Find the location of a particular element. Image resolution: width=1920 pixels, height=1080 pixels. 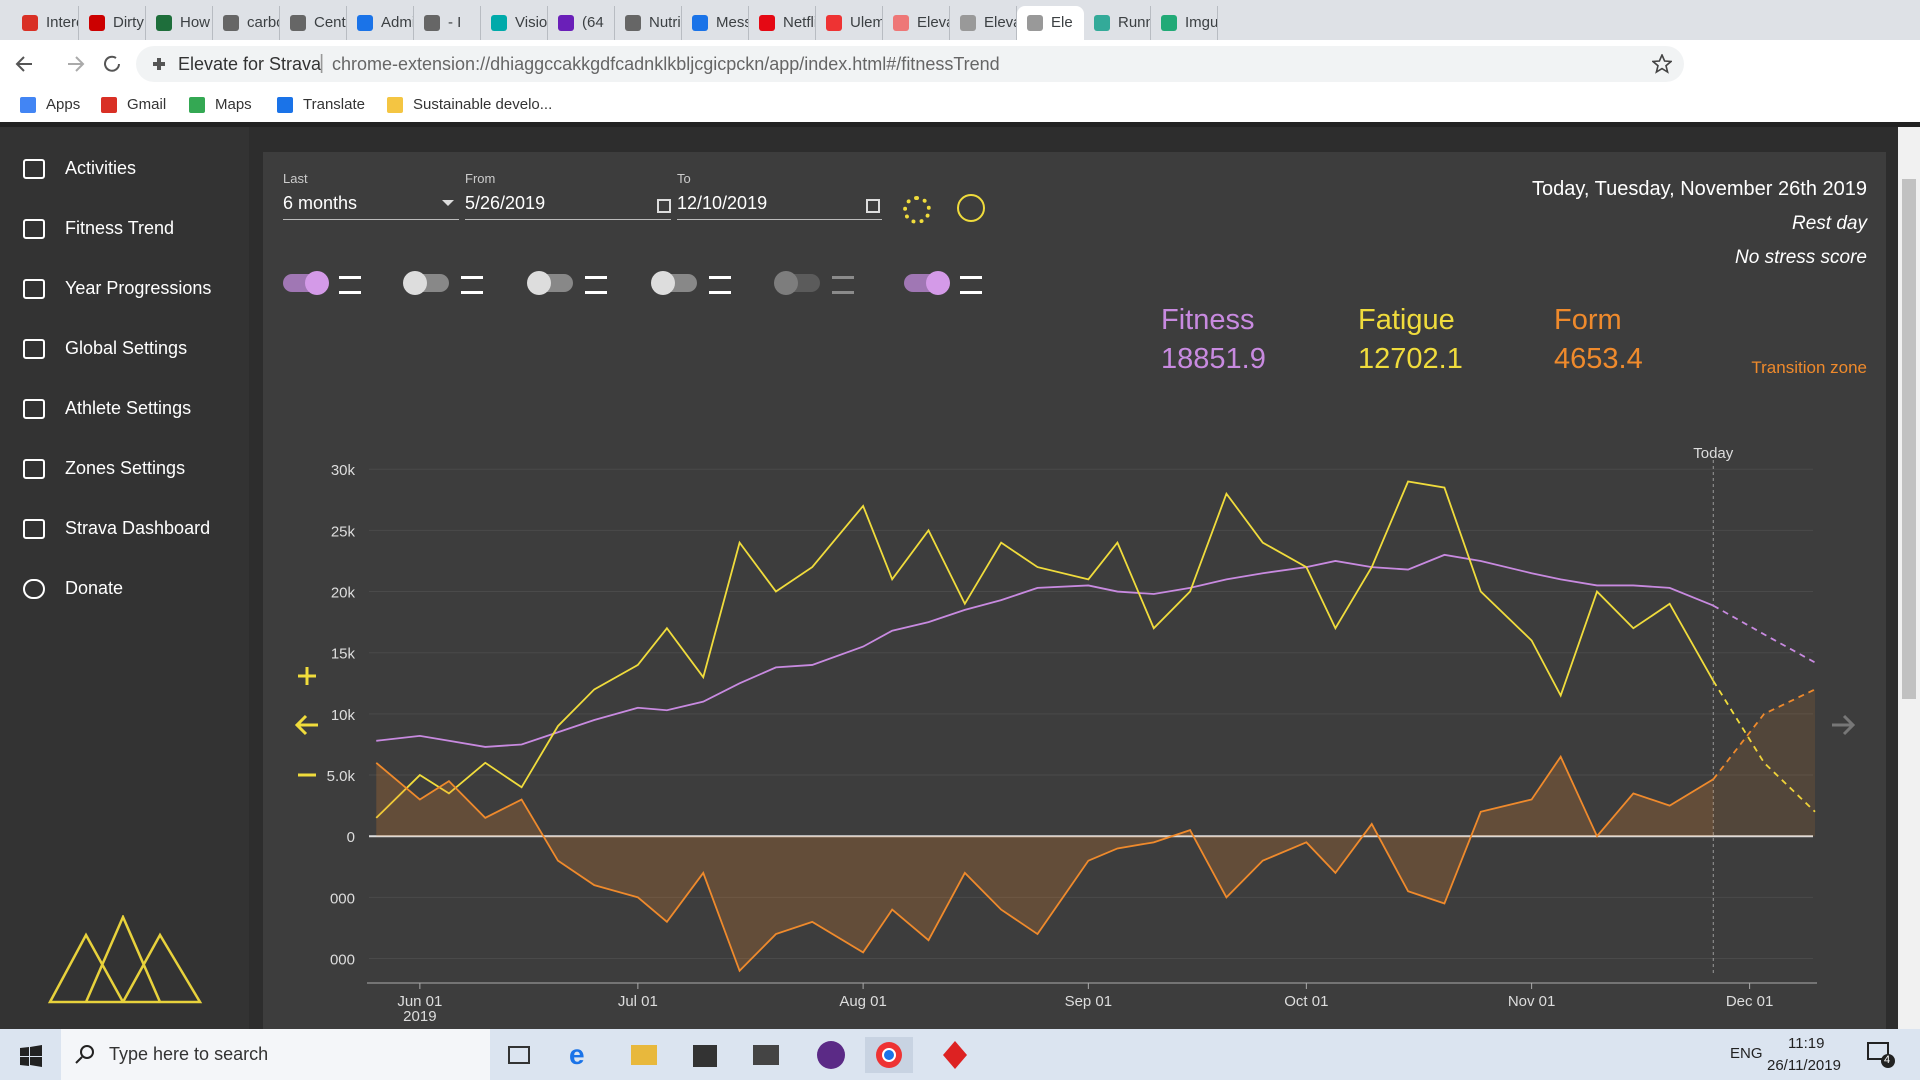

x-tick-label: Oct 01 is located at coordinates (1306, 1001).